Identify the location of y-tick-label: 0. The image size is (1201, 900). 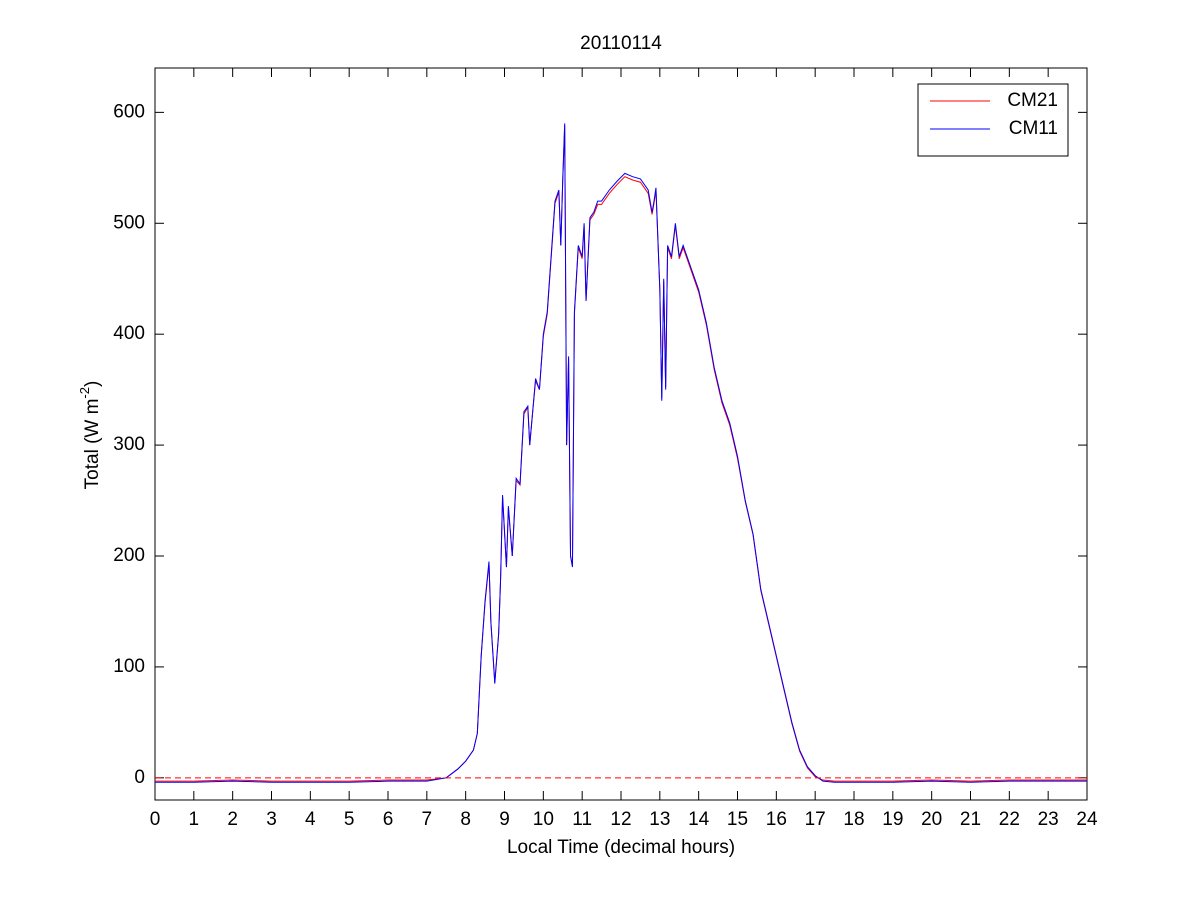
(139, 777).